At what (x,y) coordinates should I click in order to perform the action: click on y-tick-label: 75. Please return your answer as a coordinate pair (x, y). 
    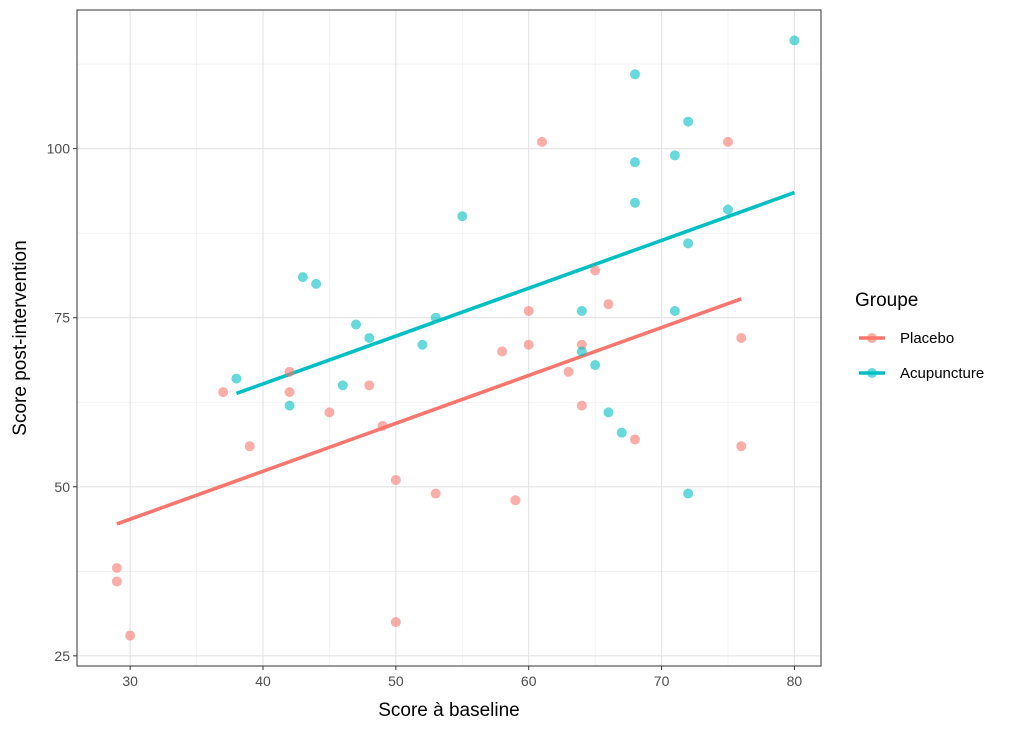
    Looking at the image, I should click on (62, 318).